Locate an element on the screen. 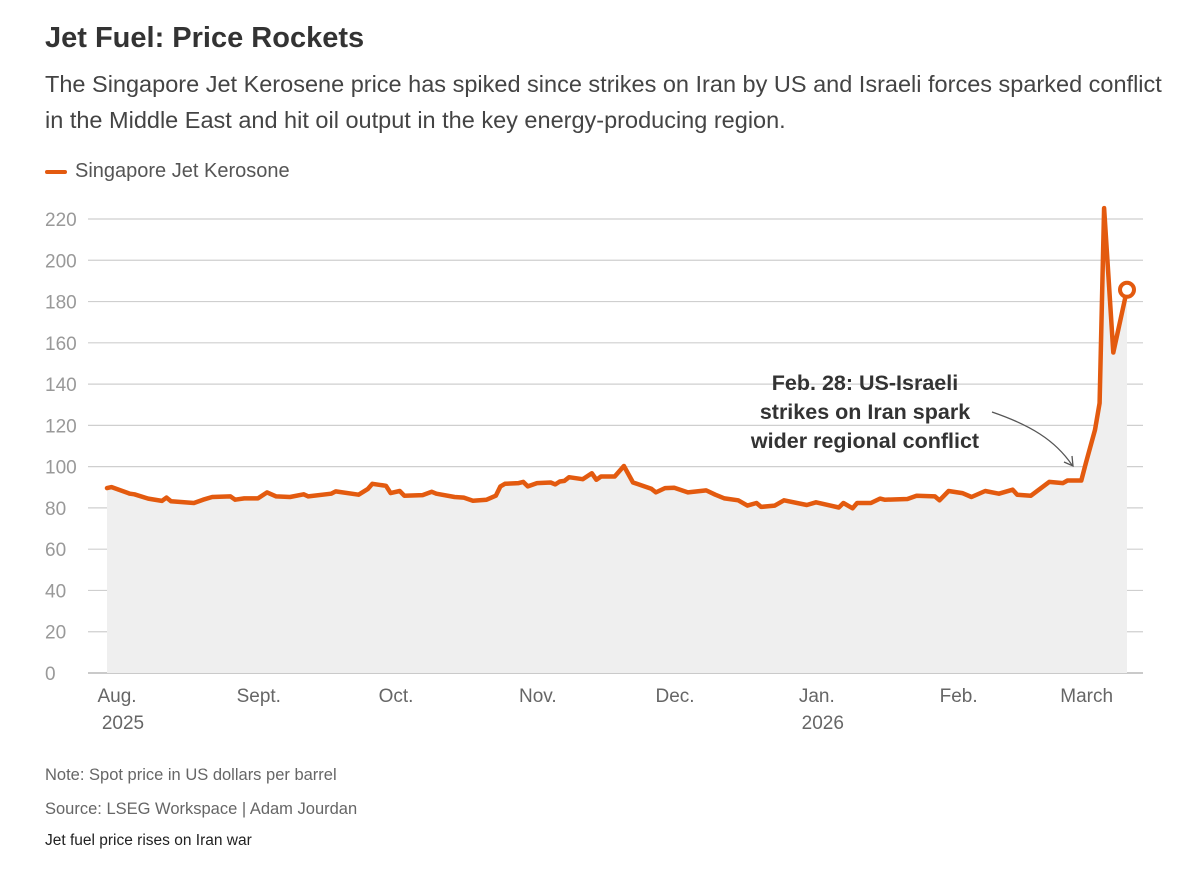  x-tick-label: Dec. is located at coordinates (674, 696).